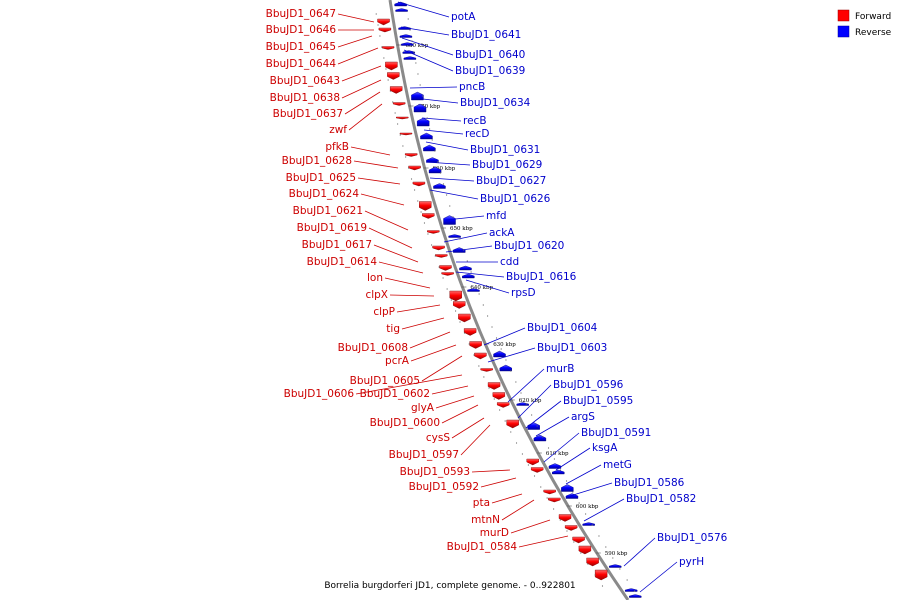 This screenshot has height=600, width=900. I want to click on gene-label-bbujd1-0625: BbuJD1_0625, so click(321, 178).